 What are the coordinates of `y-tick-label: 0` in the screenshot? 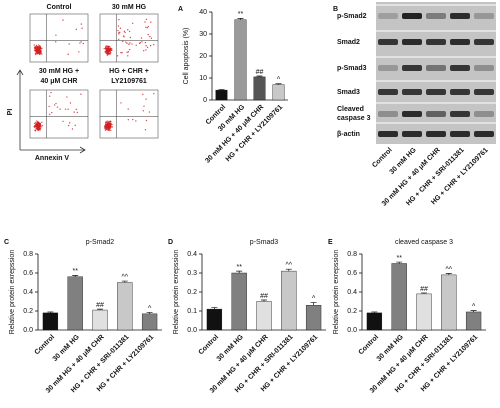 It's located at (205, 100).